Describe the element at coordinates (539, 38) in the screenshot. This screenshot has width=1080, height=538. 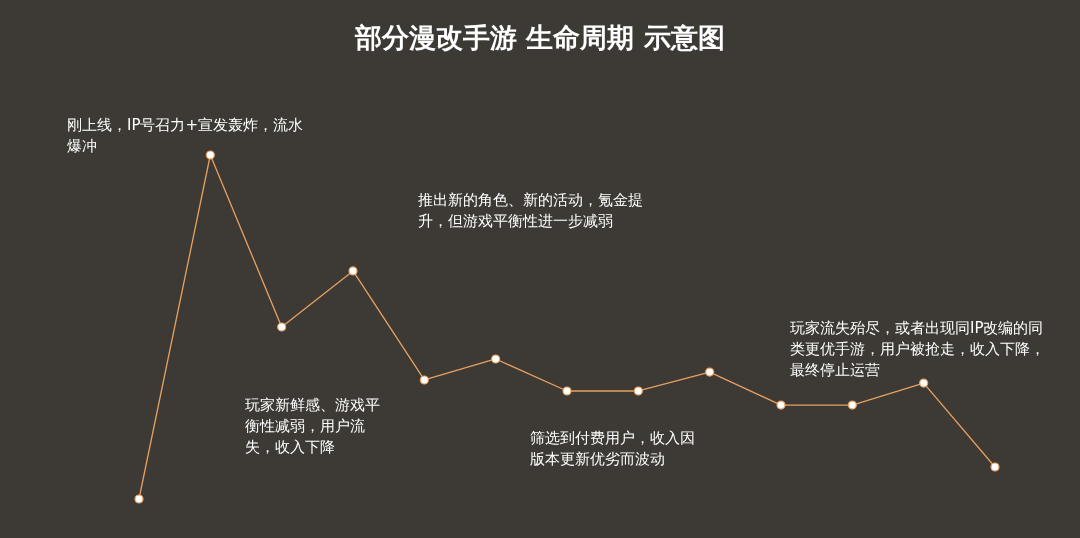
I see `chart-title: 部分漫改手游 生命周期 示意图` at that location.